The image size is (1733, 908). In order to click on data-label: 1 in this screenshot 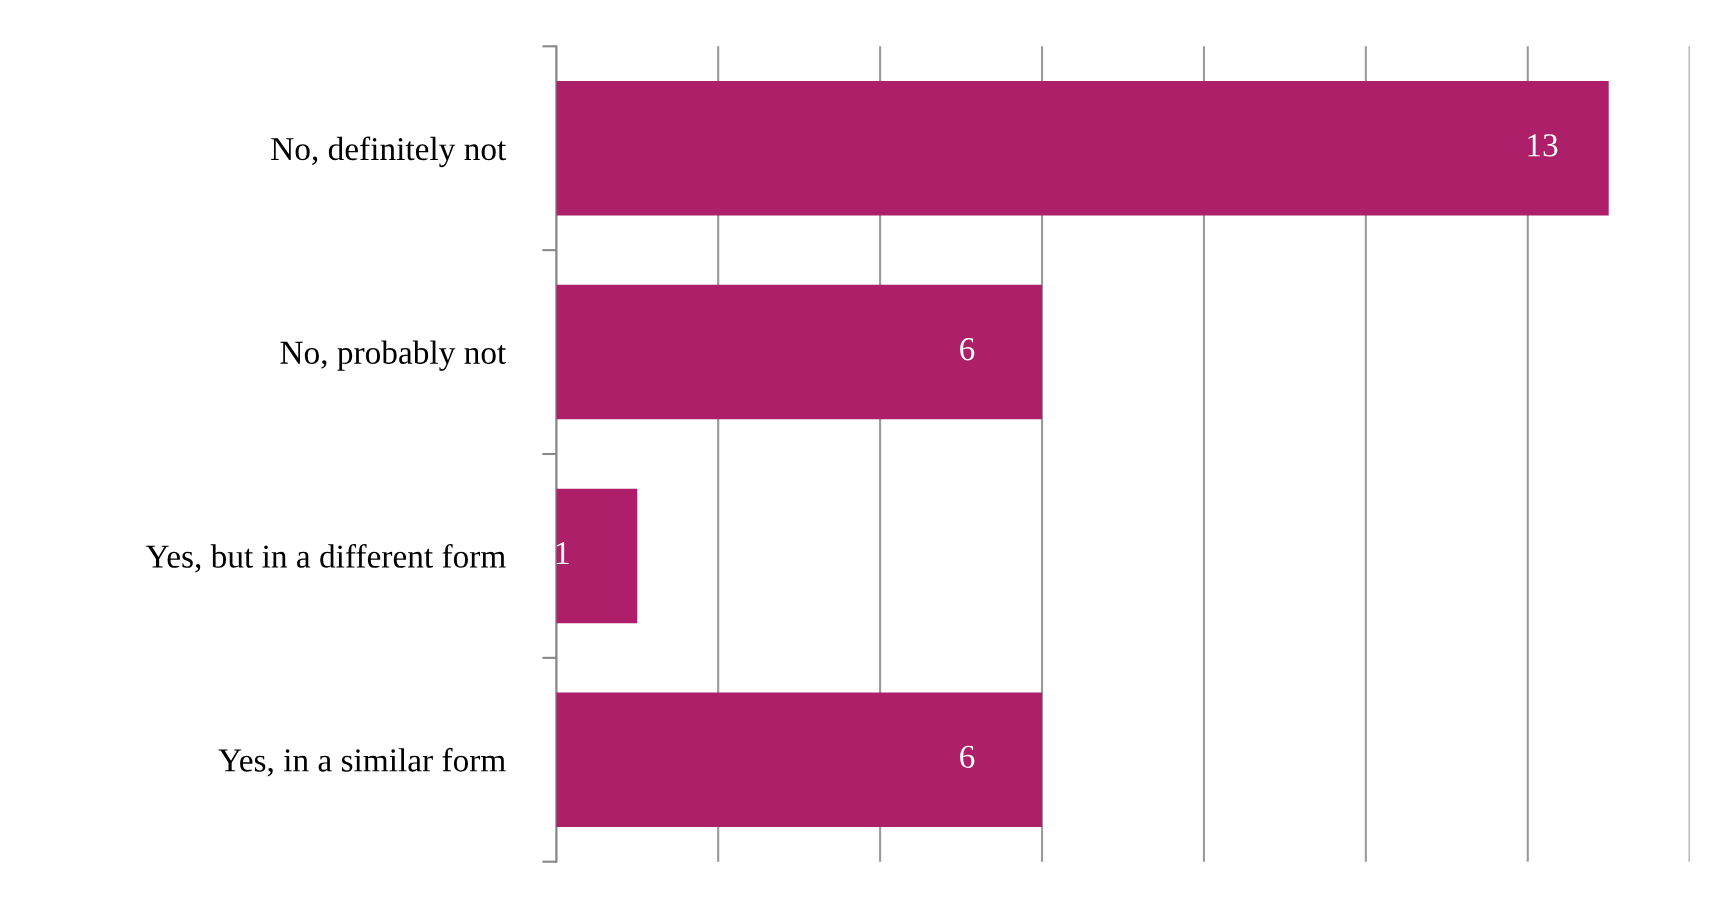, I will do `click(562, 552)`.